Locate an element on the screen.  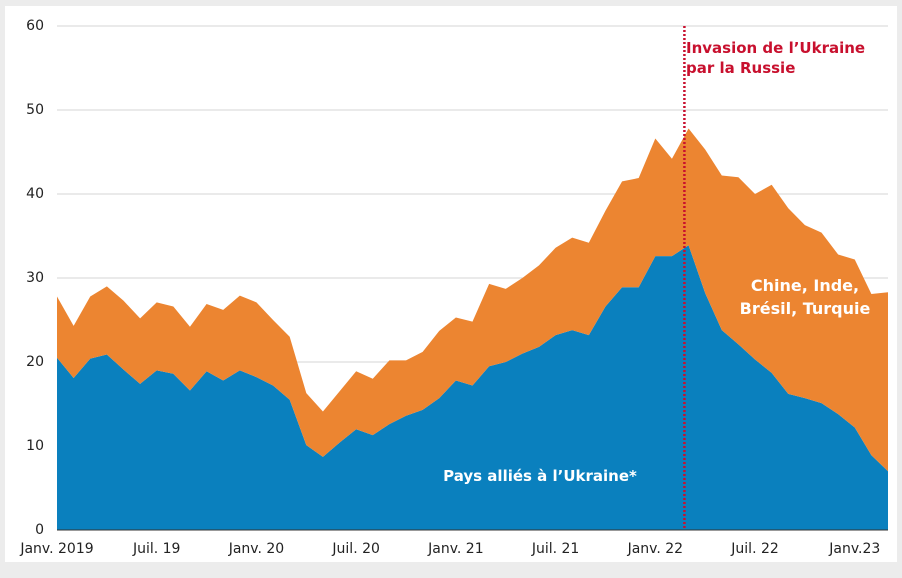
x-tick-label: Juil. 22 is located at coordinates (754, 549).